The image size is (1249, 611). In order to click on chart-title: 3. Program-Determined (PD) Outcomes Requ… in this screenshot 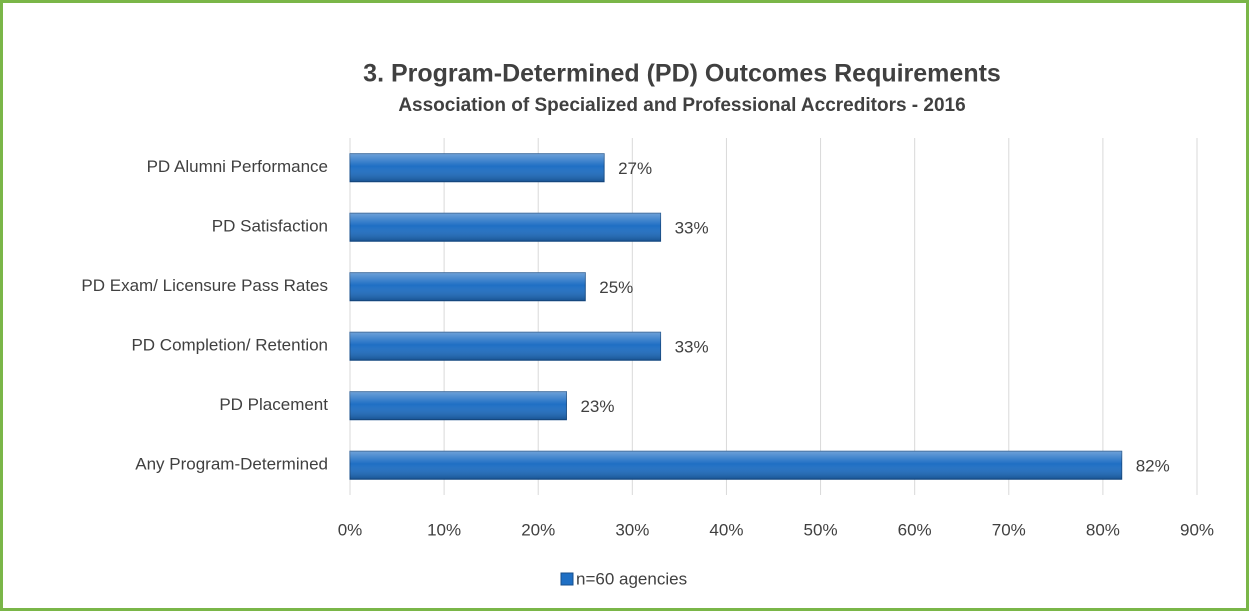, I will do `click(682, 74)`.